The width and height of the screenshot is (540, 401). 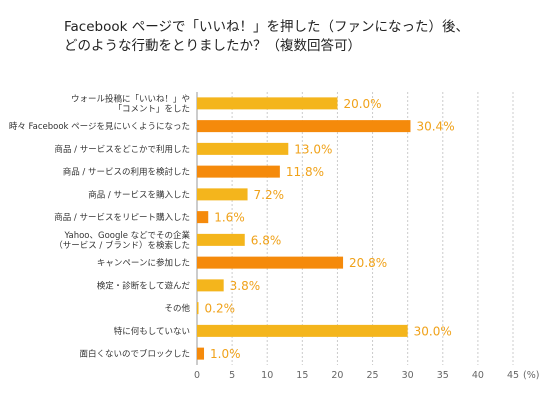 What do you see at coordinates (126, 235) in the screenshot?
I see `category-label: Yahoo、Google などでその企業` at bounding box center [126, 235].